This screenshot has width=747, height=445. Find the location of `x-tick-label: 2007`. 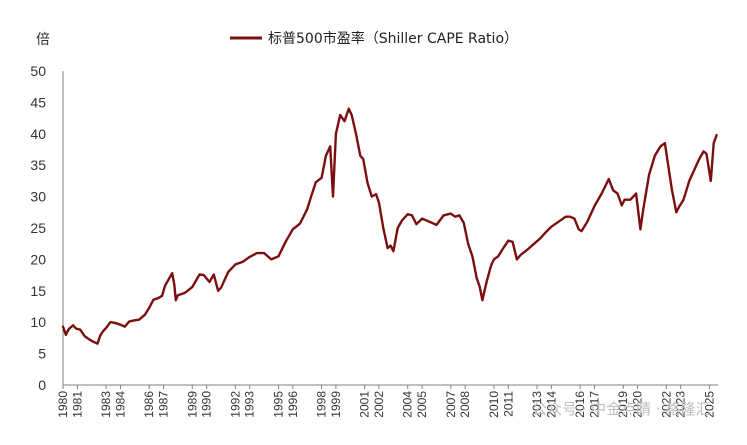

x-tick-label: 2007 is located at coordinates (451, 404).